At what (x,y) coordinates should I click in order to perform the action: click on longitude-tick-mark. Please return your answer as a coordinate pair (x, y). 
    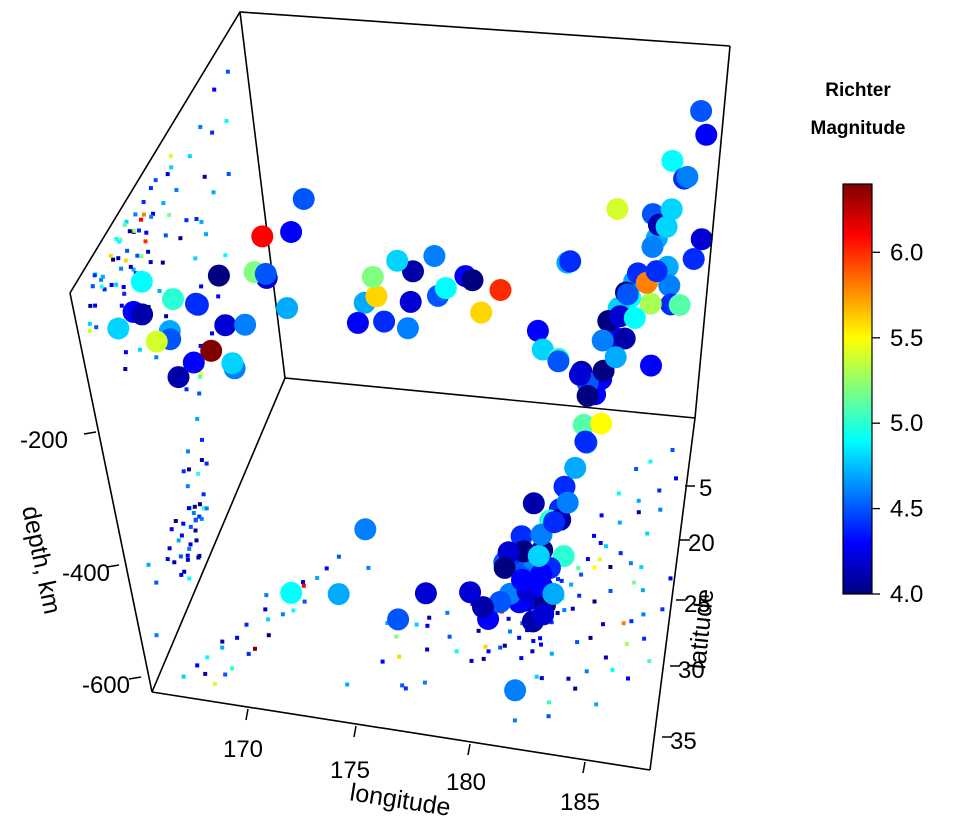
    Looking at the image, I should click on (584, 767).